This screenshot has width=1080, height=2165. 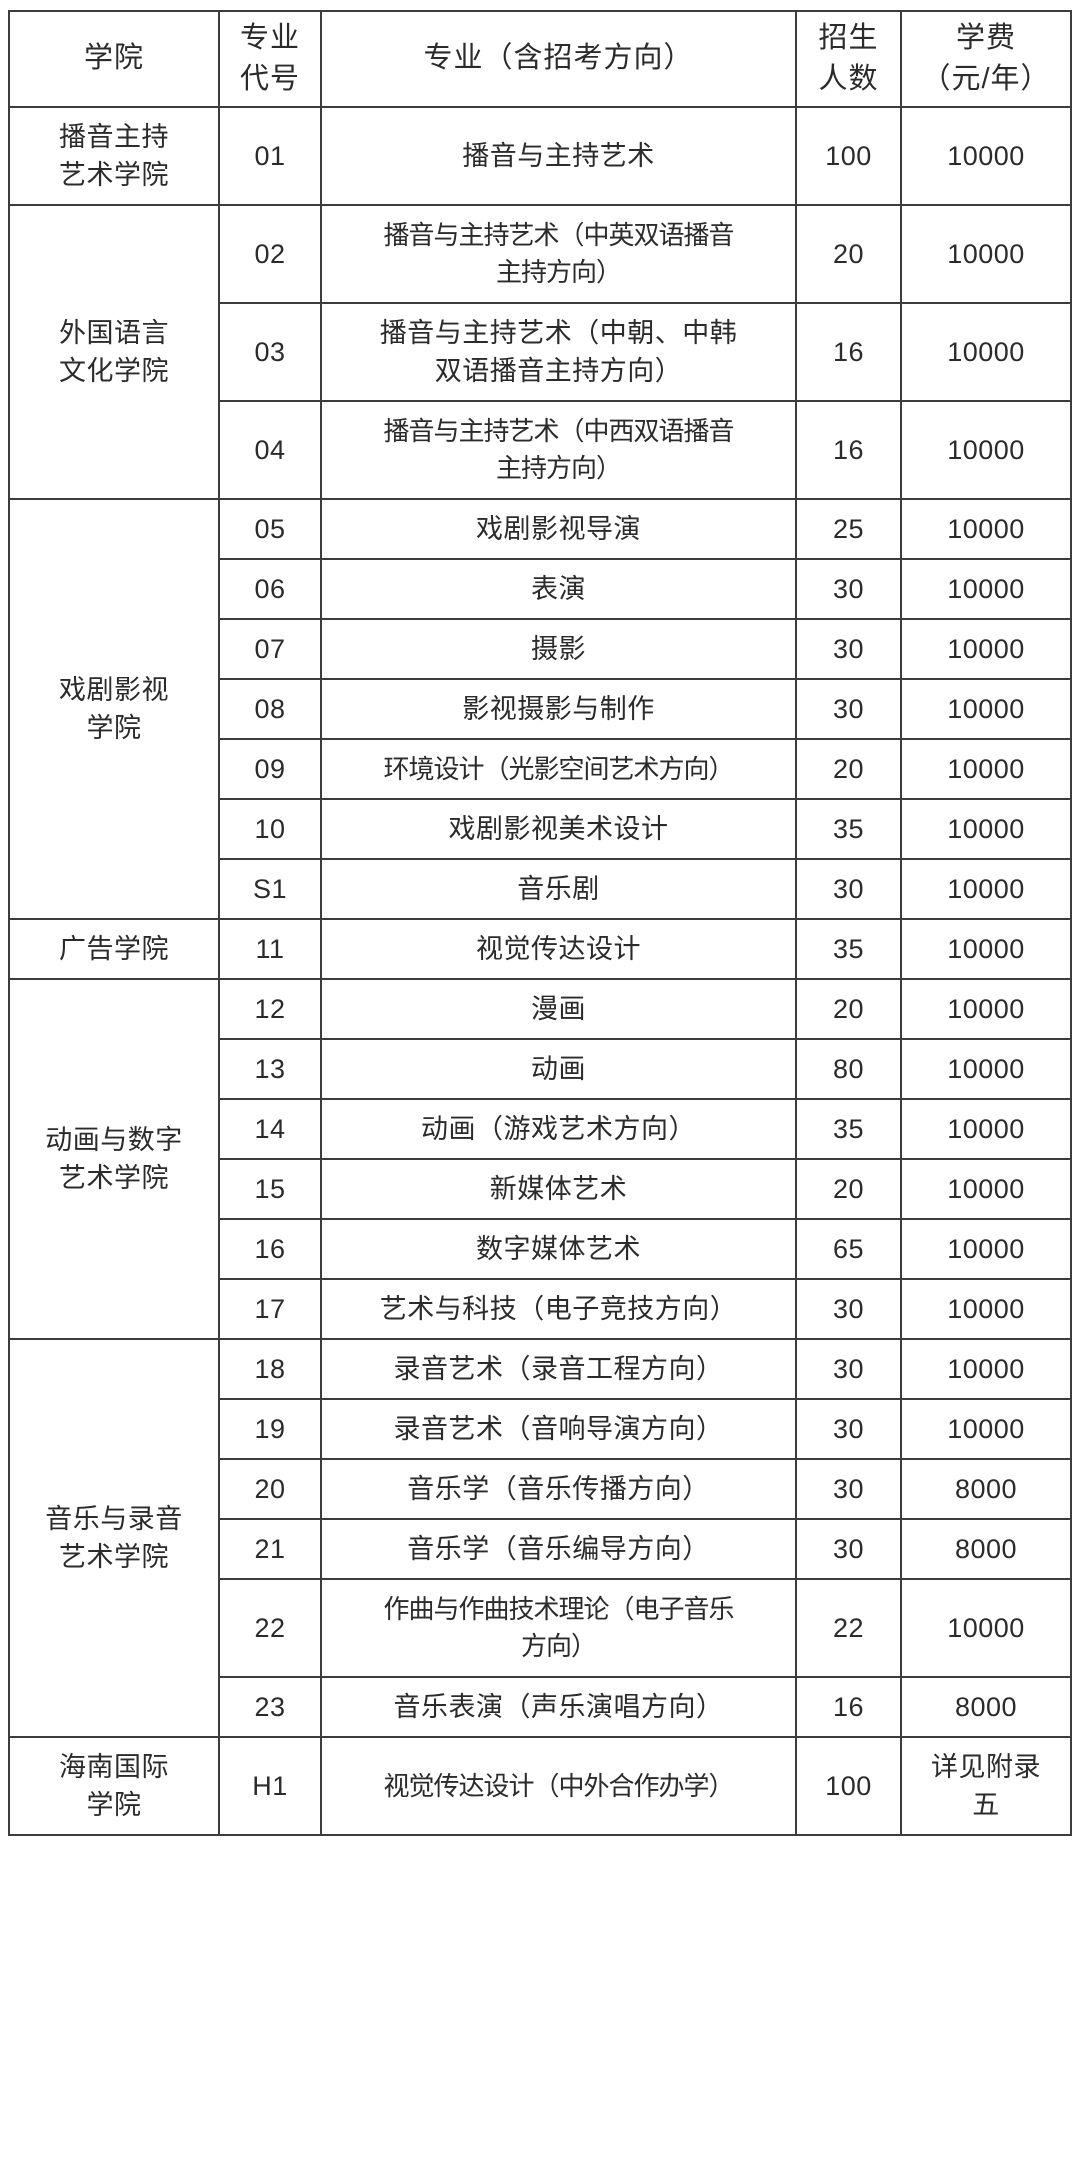 What do you see at coordinates (113, 58) in the screenshot?
I see `column-header-line: 学院` at bounding box center [113, 58].